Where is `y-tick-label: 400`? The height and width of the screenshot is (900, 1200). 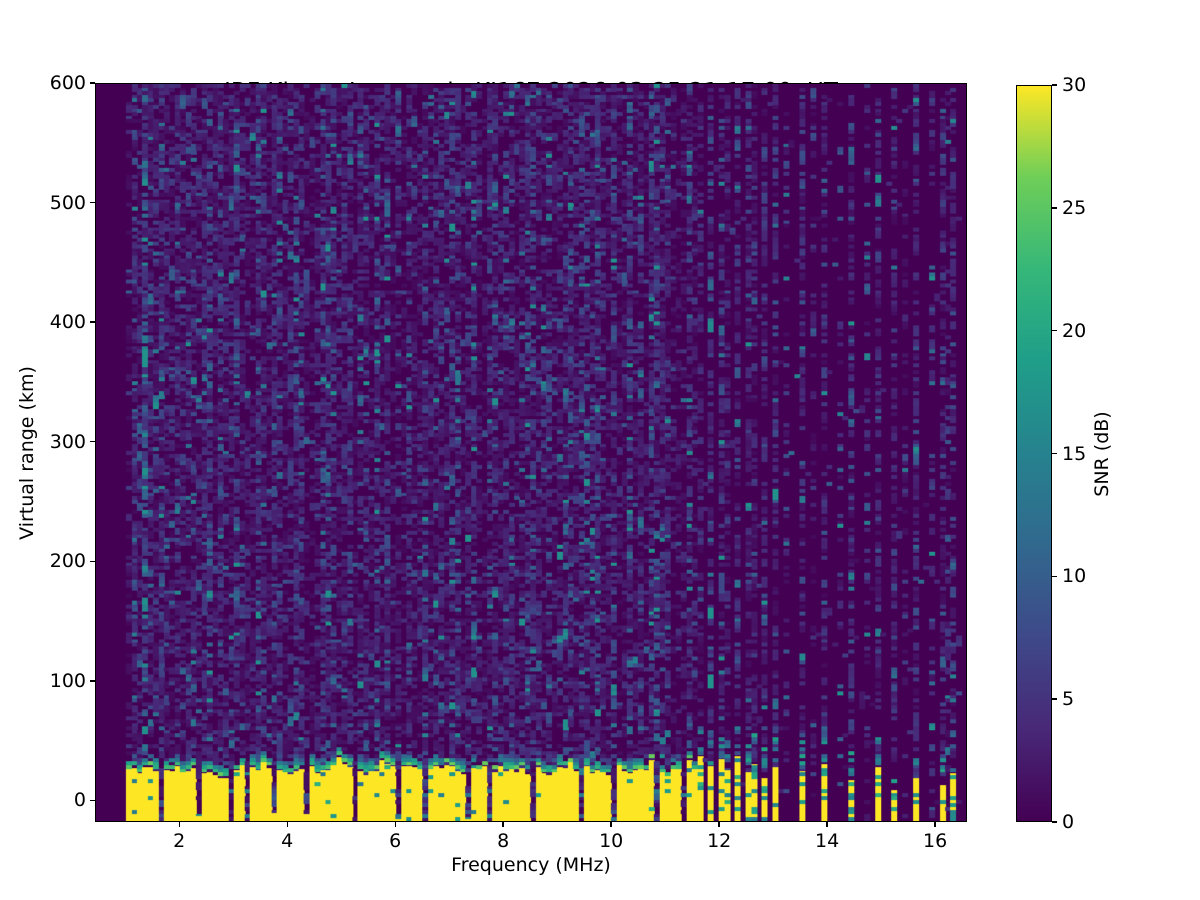 y-tick-label: 400 is located at coordinates (67, 322).